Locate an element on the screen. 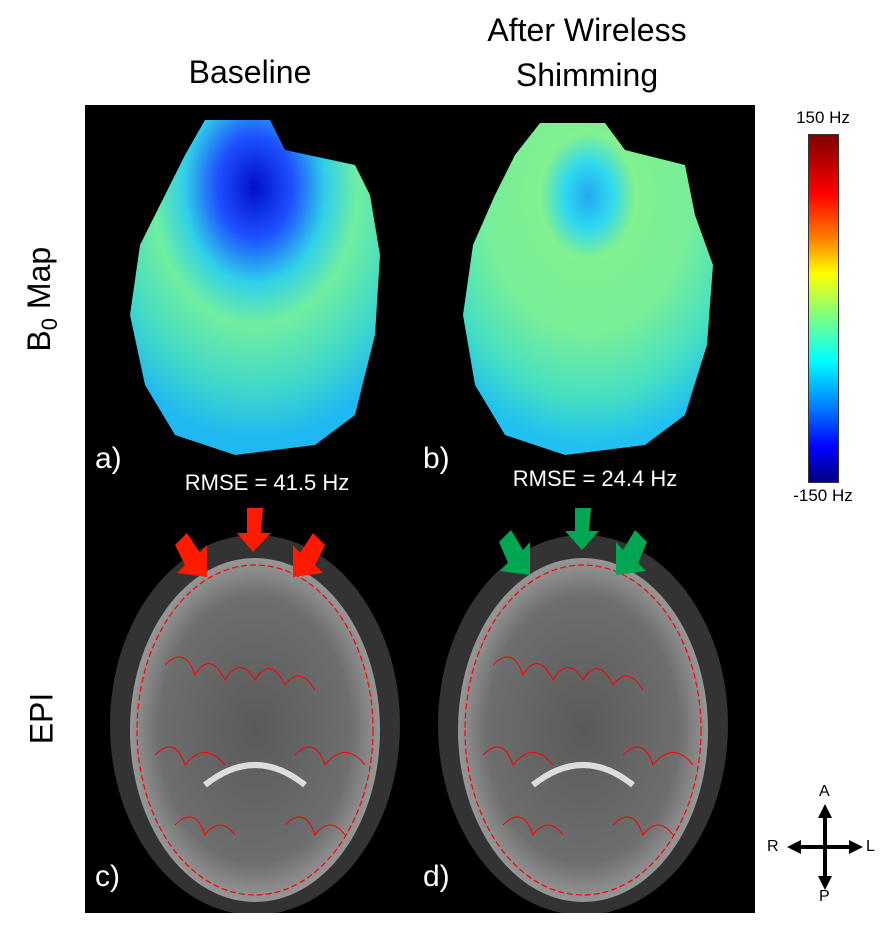 This screenshot has height=929, width=883. epi-after is located at coordinates (583, 724).